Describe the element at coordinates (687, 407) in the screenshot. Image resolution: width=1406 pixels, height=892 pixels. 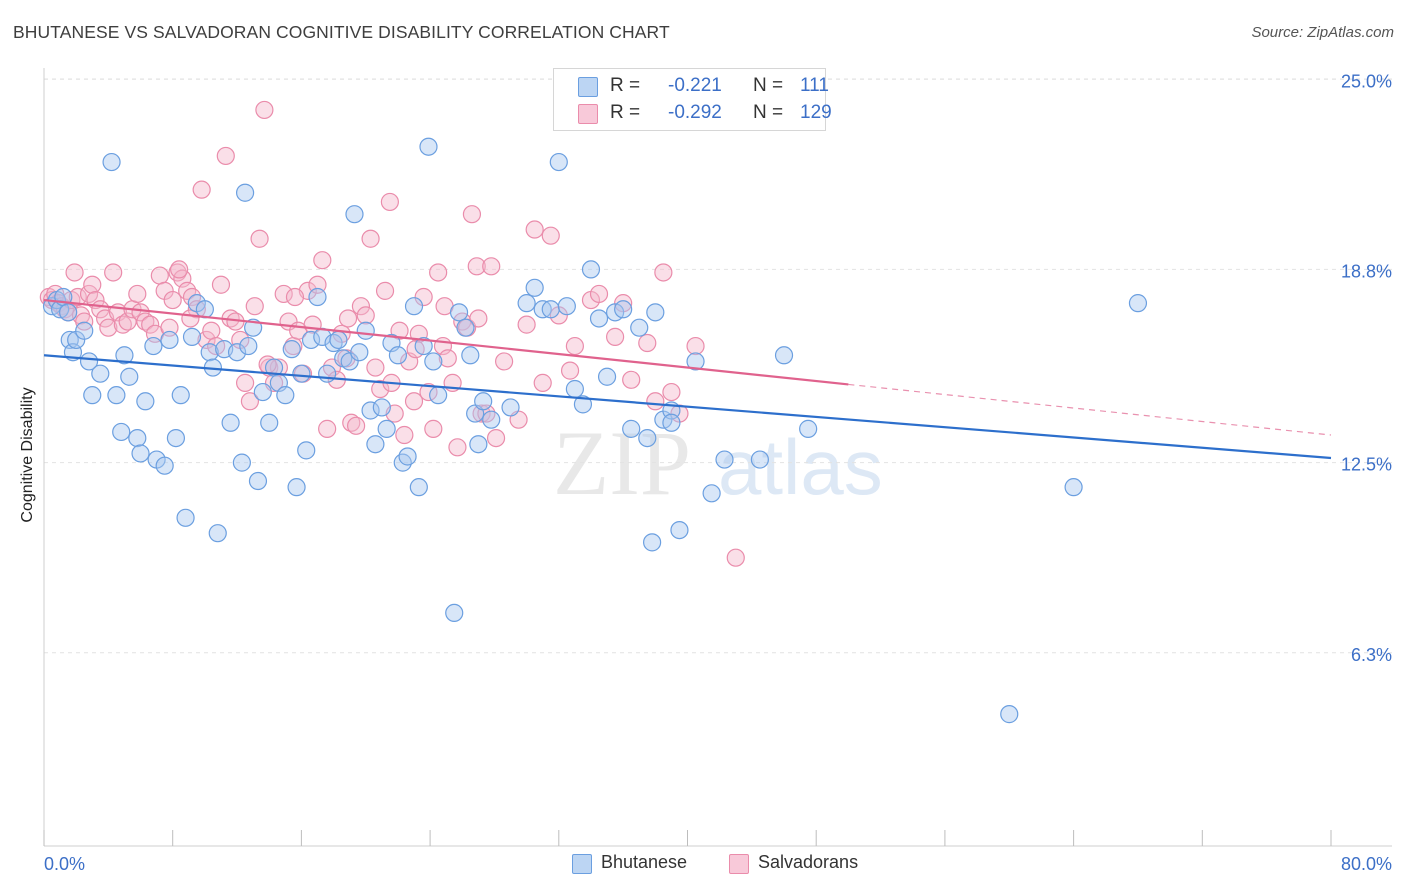
I see `bhutanese-trend-line` at that location.